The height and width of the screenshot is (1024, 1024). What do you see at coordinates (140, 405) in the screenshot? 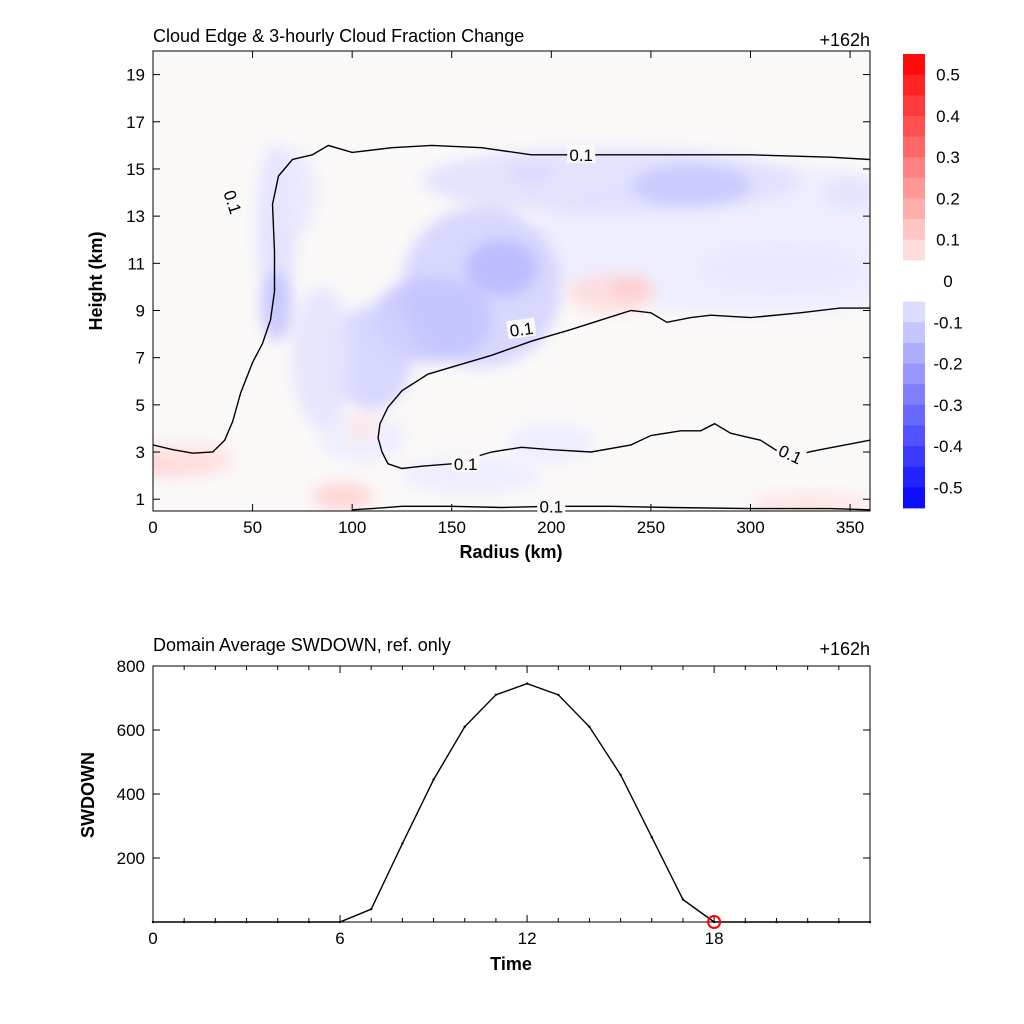
I see `y-tick-label: 5` at bounding box center [140, 405].